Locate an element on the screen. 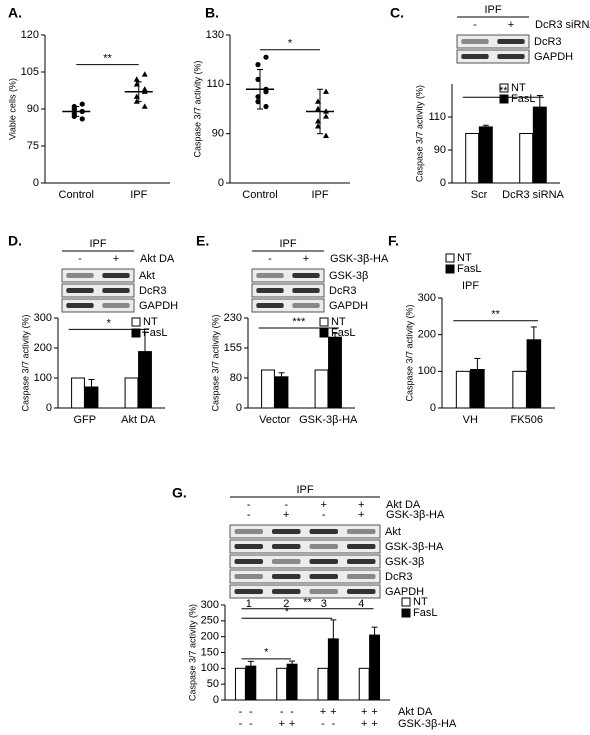  y-tick-label: 75 is located at coordinates (33, 146).